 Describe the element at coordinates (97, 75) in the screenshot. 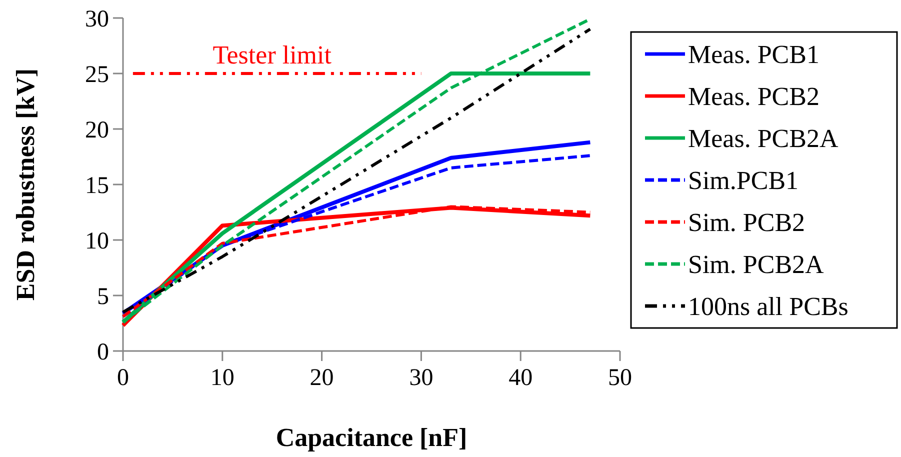

I see `y-tick-label: 25` at that location.